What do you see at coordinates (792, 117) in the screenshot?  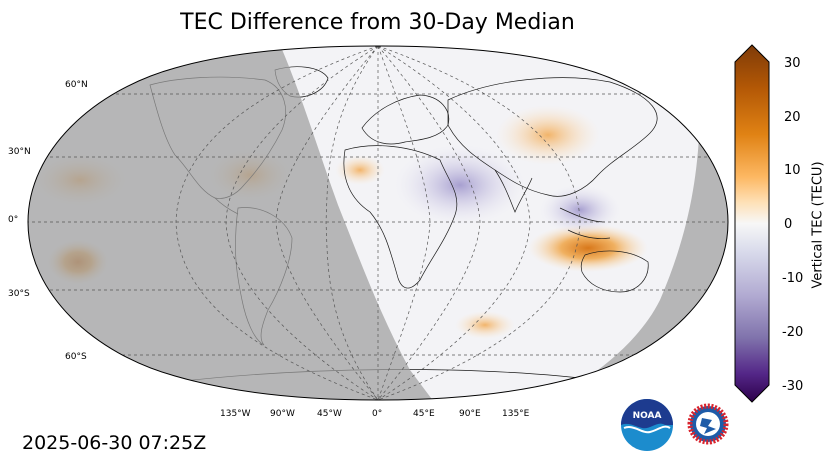 I see `colorbar-tick: 20` at bounding box center [792, 117].